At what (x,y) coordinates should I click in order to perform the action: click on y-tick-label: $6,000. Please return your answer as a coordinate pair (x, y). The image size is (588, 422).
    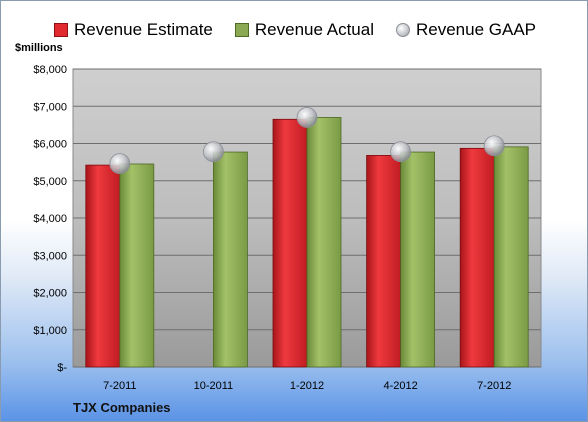
    Looking at the image, I should click on (50, 145).